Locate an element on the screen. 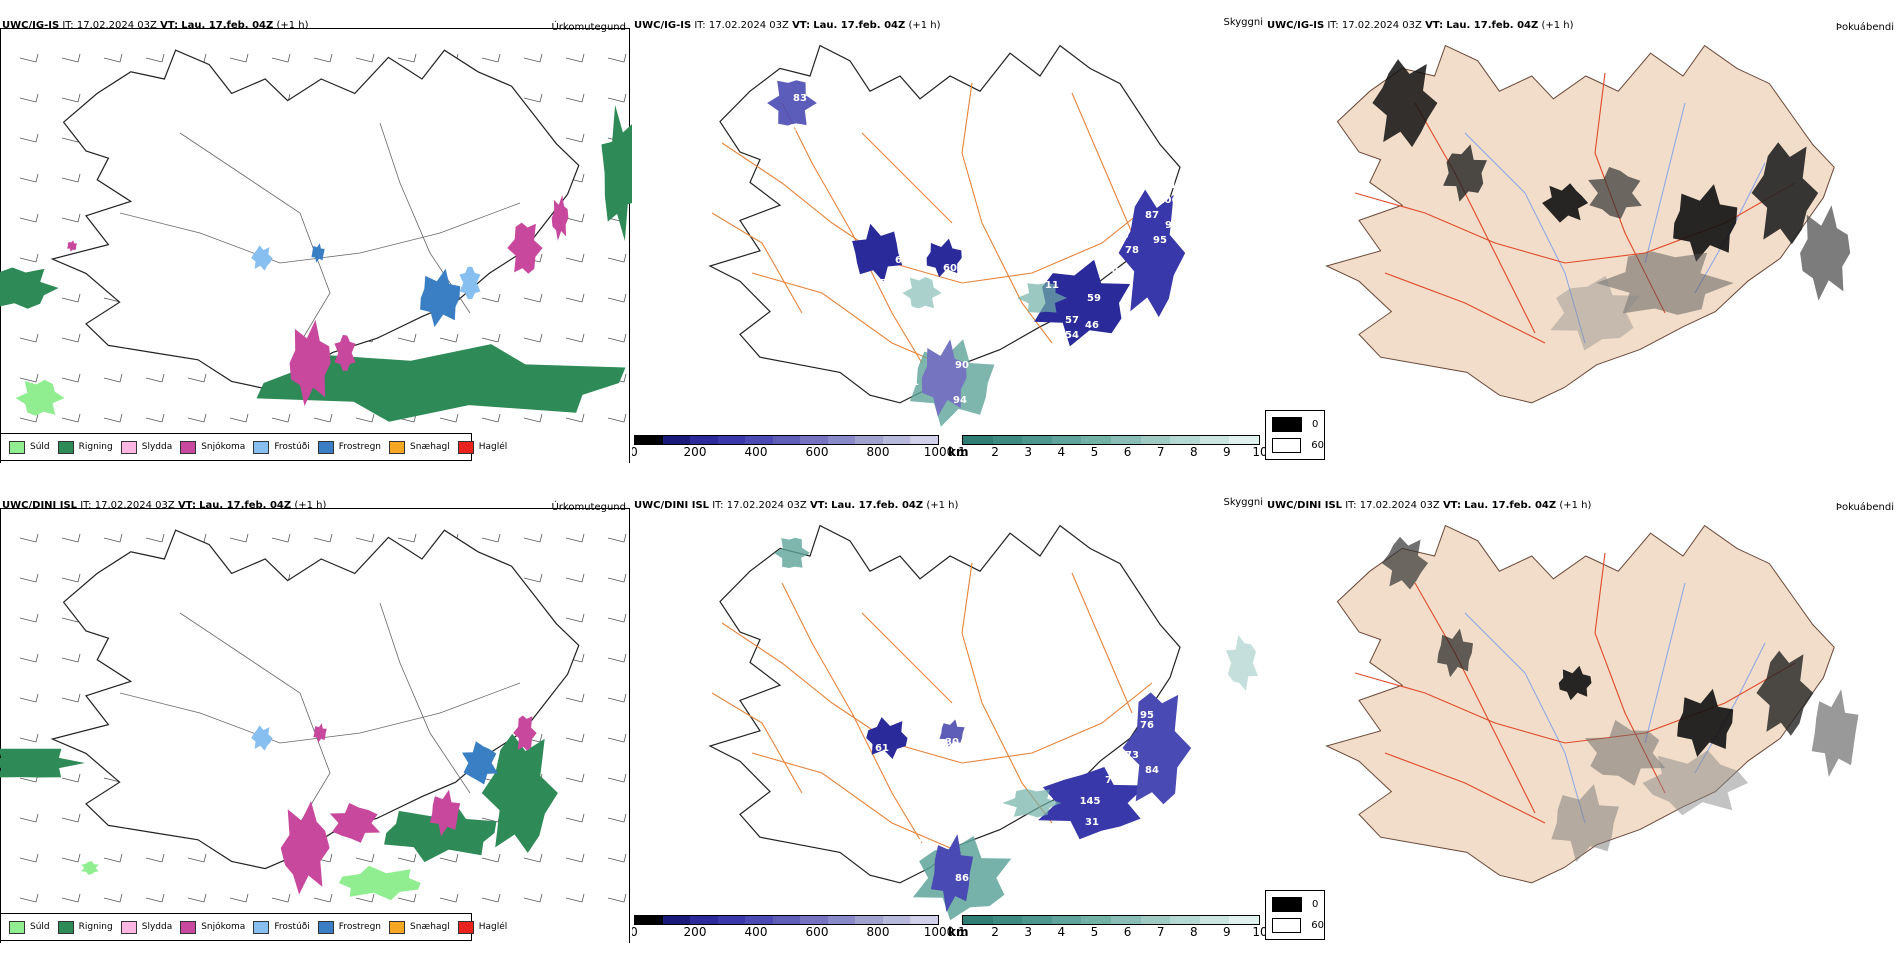 Image resolution: width=1900 pixels, height=963 pixels. legend-swatch is located at coordinates (397, 927).